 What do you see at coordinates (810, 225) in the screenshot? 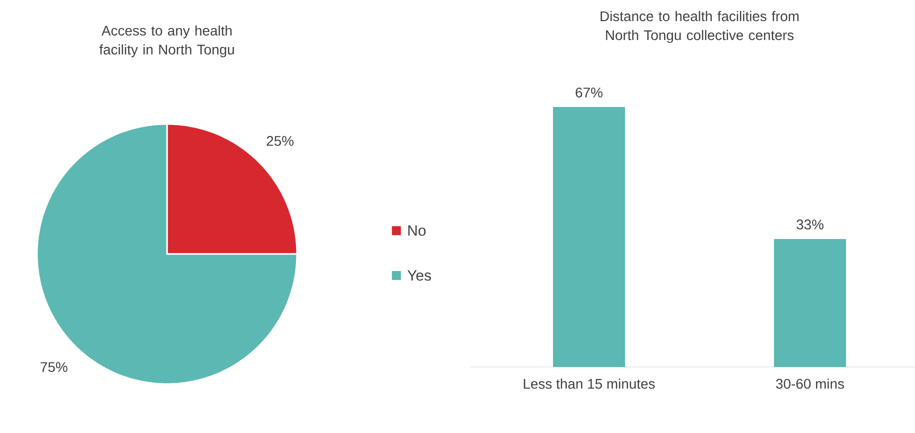
I see `data-label: 33%` at bounding box center [810, 225].